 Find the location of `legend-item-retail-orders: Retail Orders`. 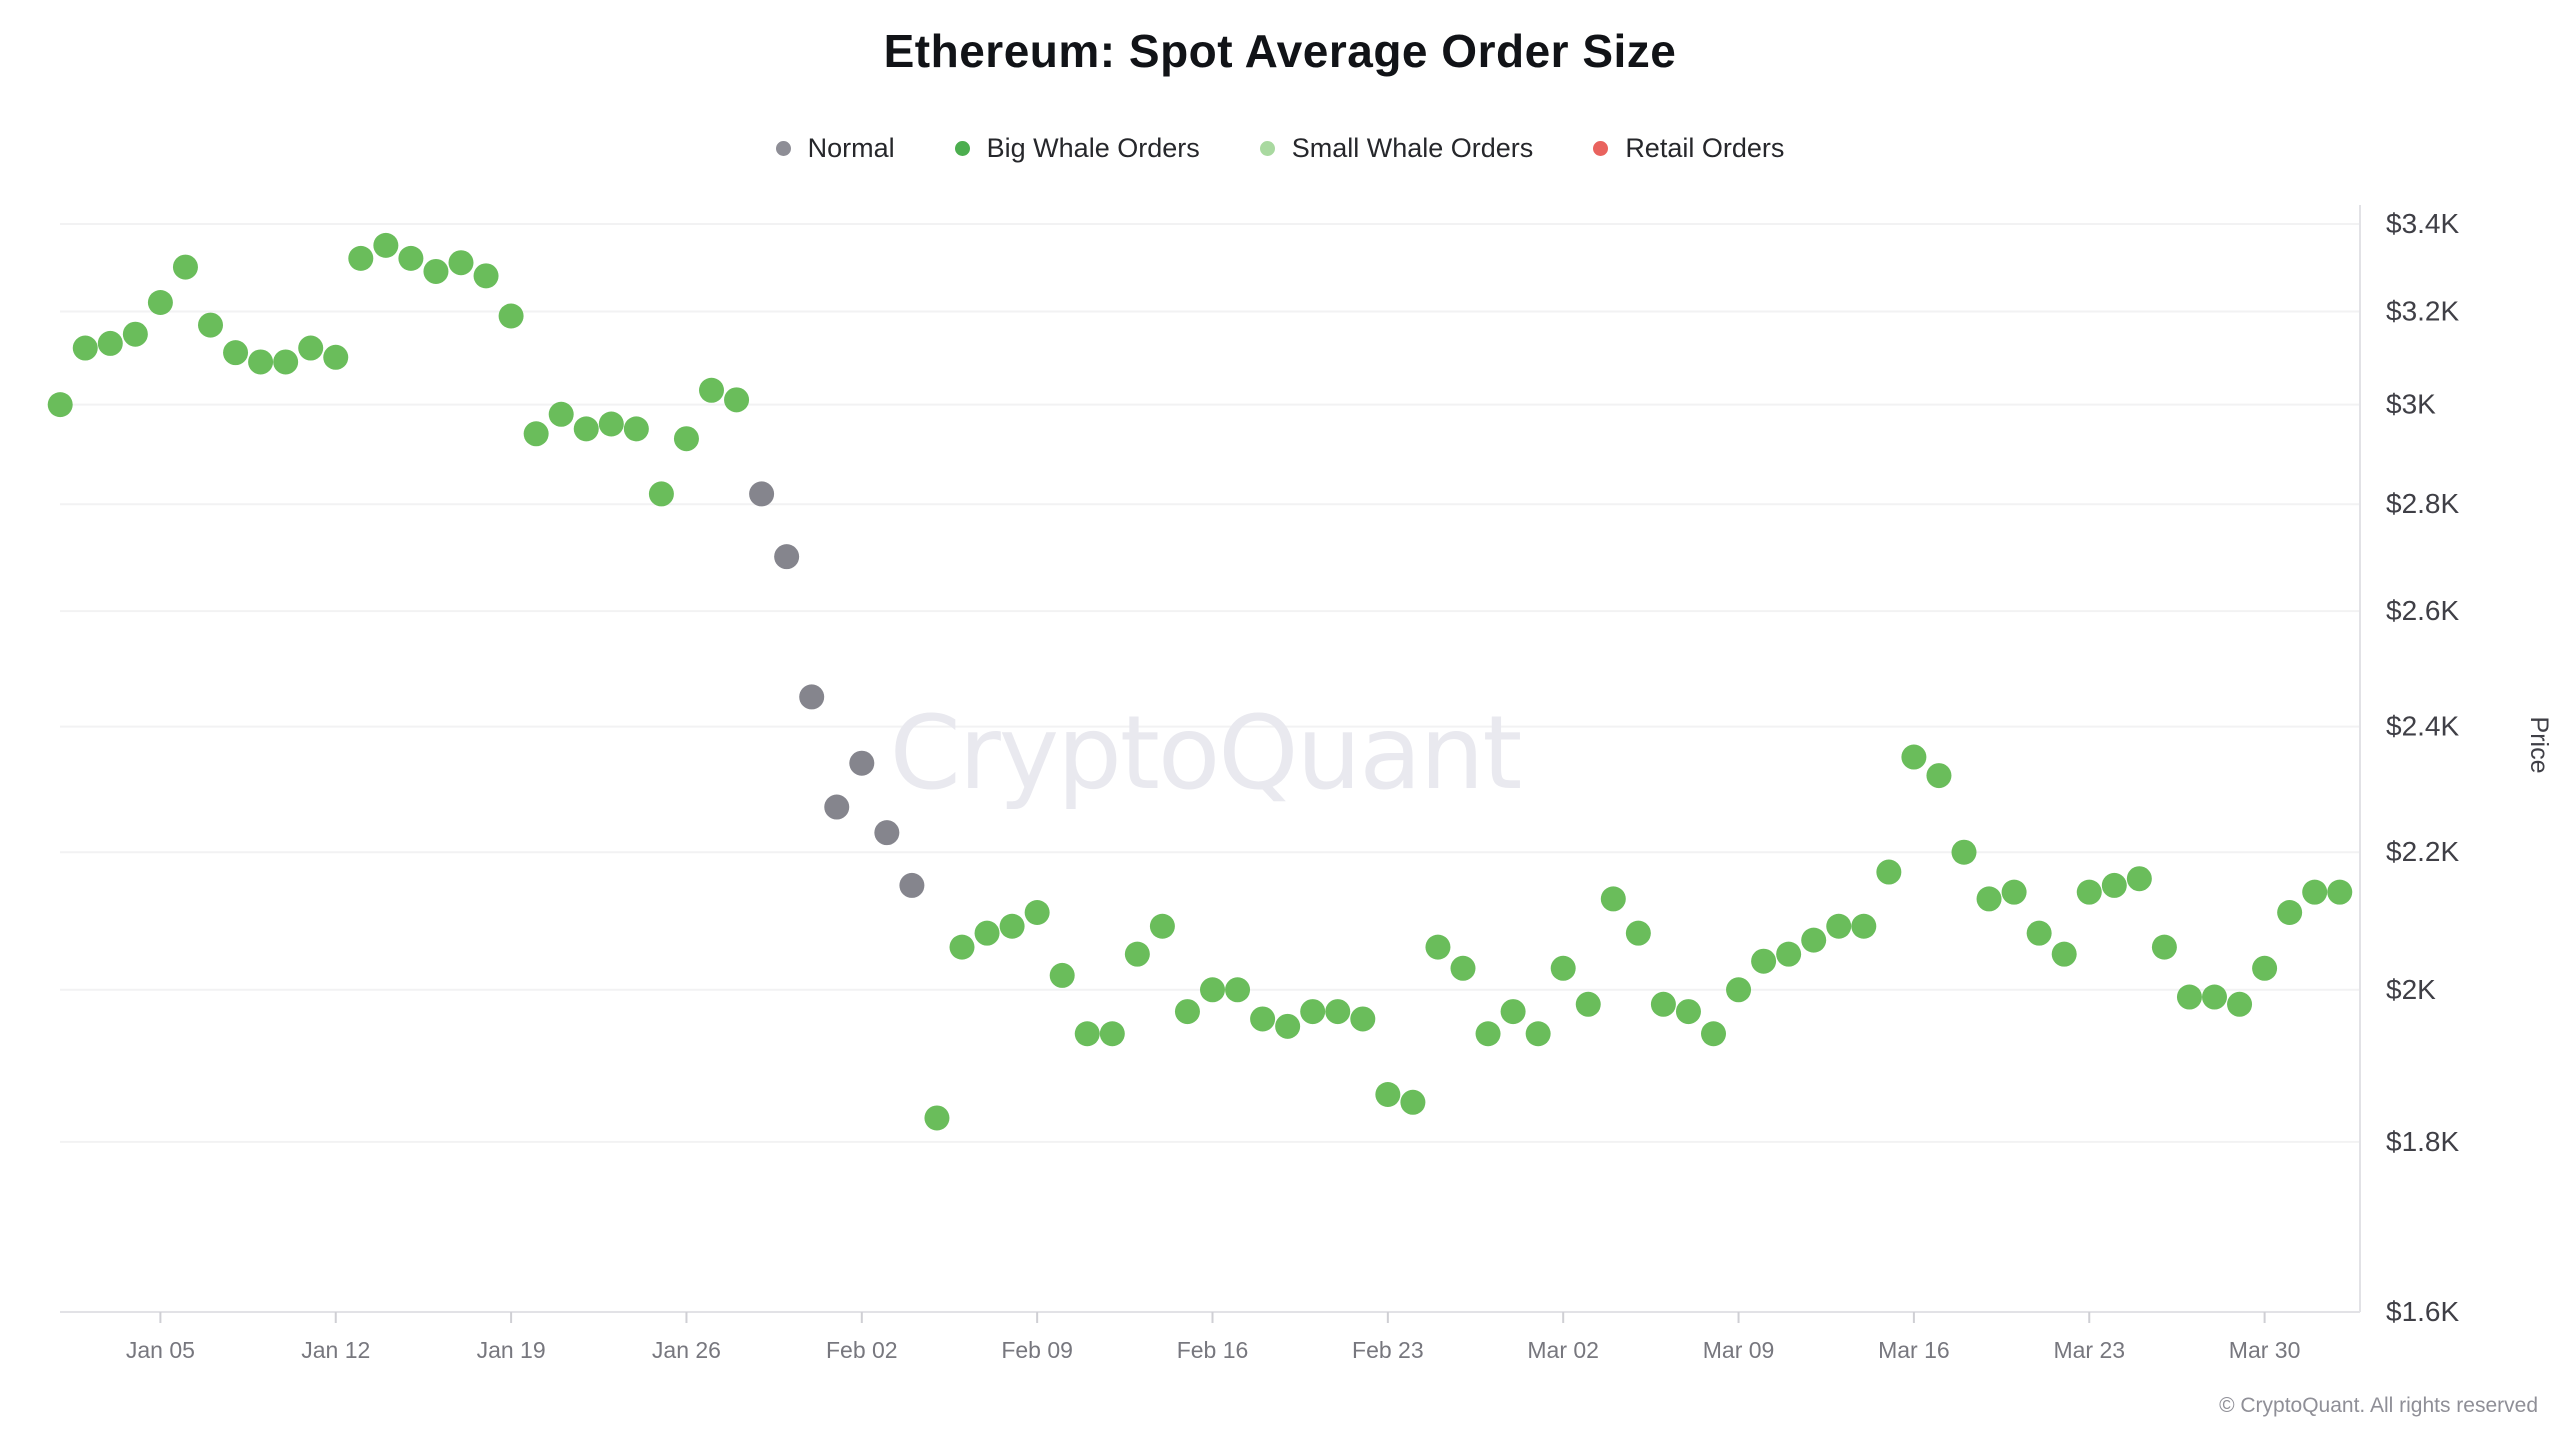

legend-item-retail-orders: Retail Orders is located at coordinates (1688, 148).